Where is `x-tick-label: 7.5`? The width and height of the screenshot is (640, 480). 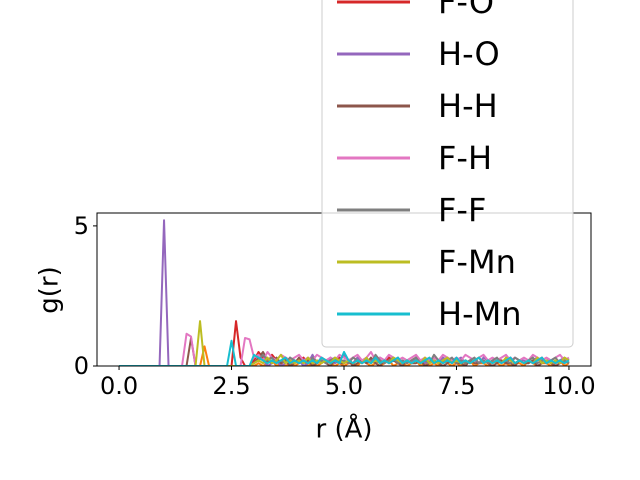
x-tick-label: 7.5 is located at coordinates (456, 386).